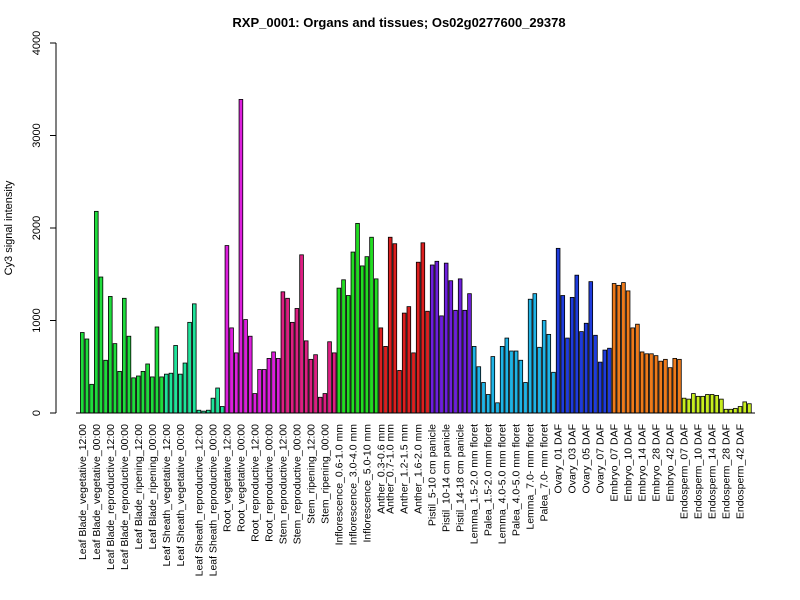 The image size is (800, 600). Describe the element at coordinates (255, 483) in the screenshot. I see `x-tick-label: Root_reproductive_12:00` at that location.